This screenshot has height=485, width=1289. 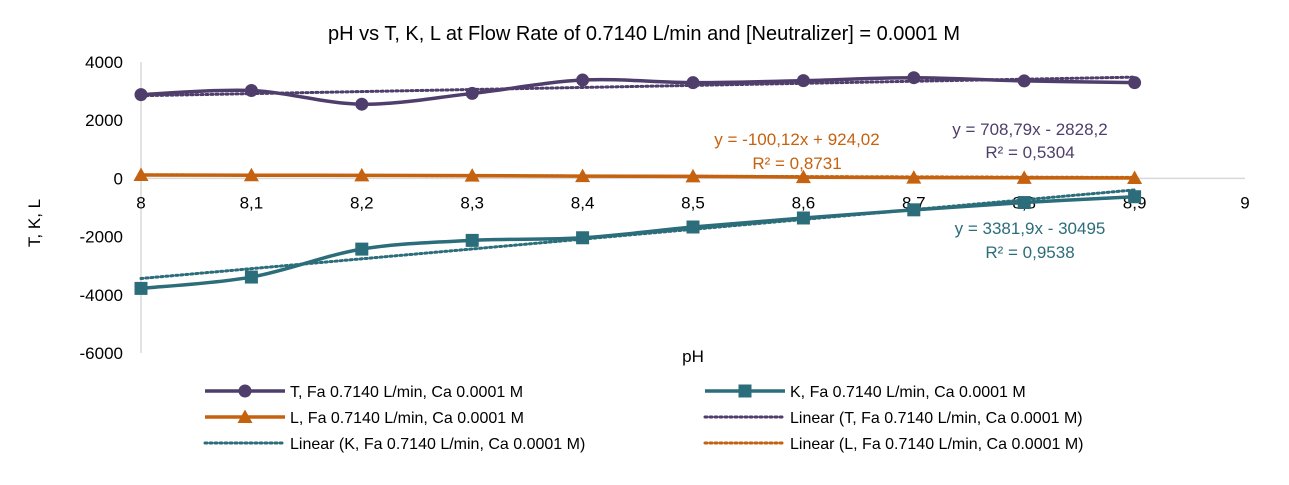 I want to click on legend-item: Linear (L, Fa 0.7140 L/min, Ca 0.0001 M), so click(x=893, y=444).